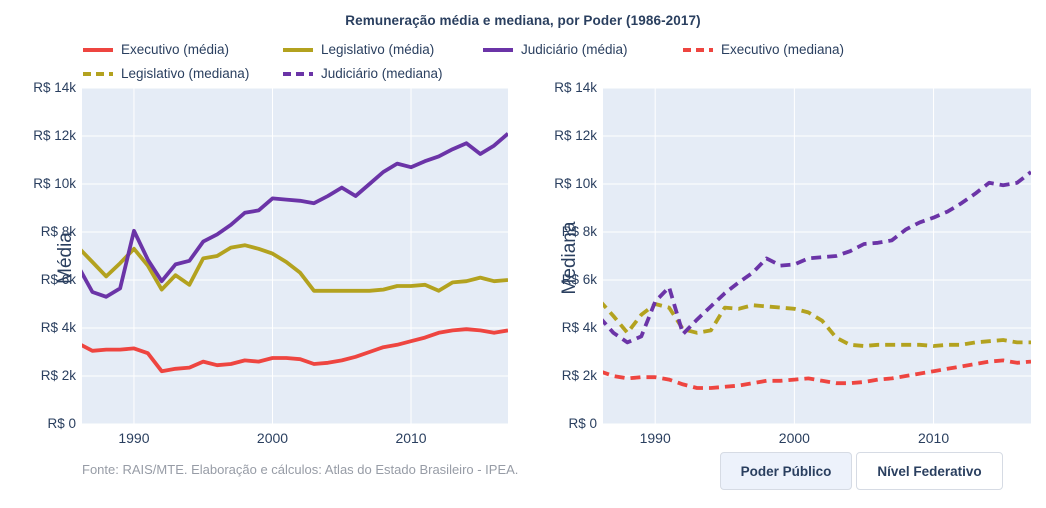  I want to click on series-line-legislativo-m-dia-, so click(295, 268).